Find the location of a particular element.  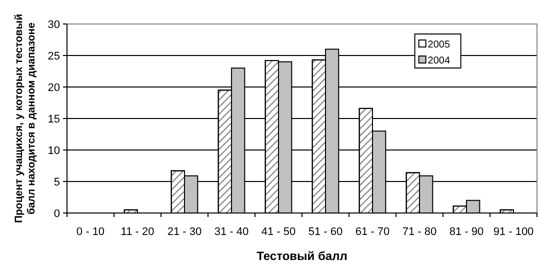

y-axis-title: Процент учащихся, у которых тестовый балл находится в данном диапазоне is located at coordinates (25, 119).